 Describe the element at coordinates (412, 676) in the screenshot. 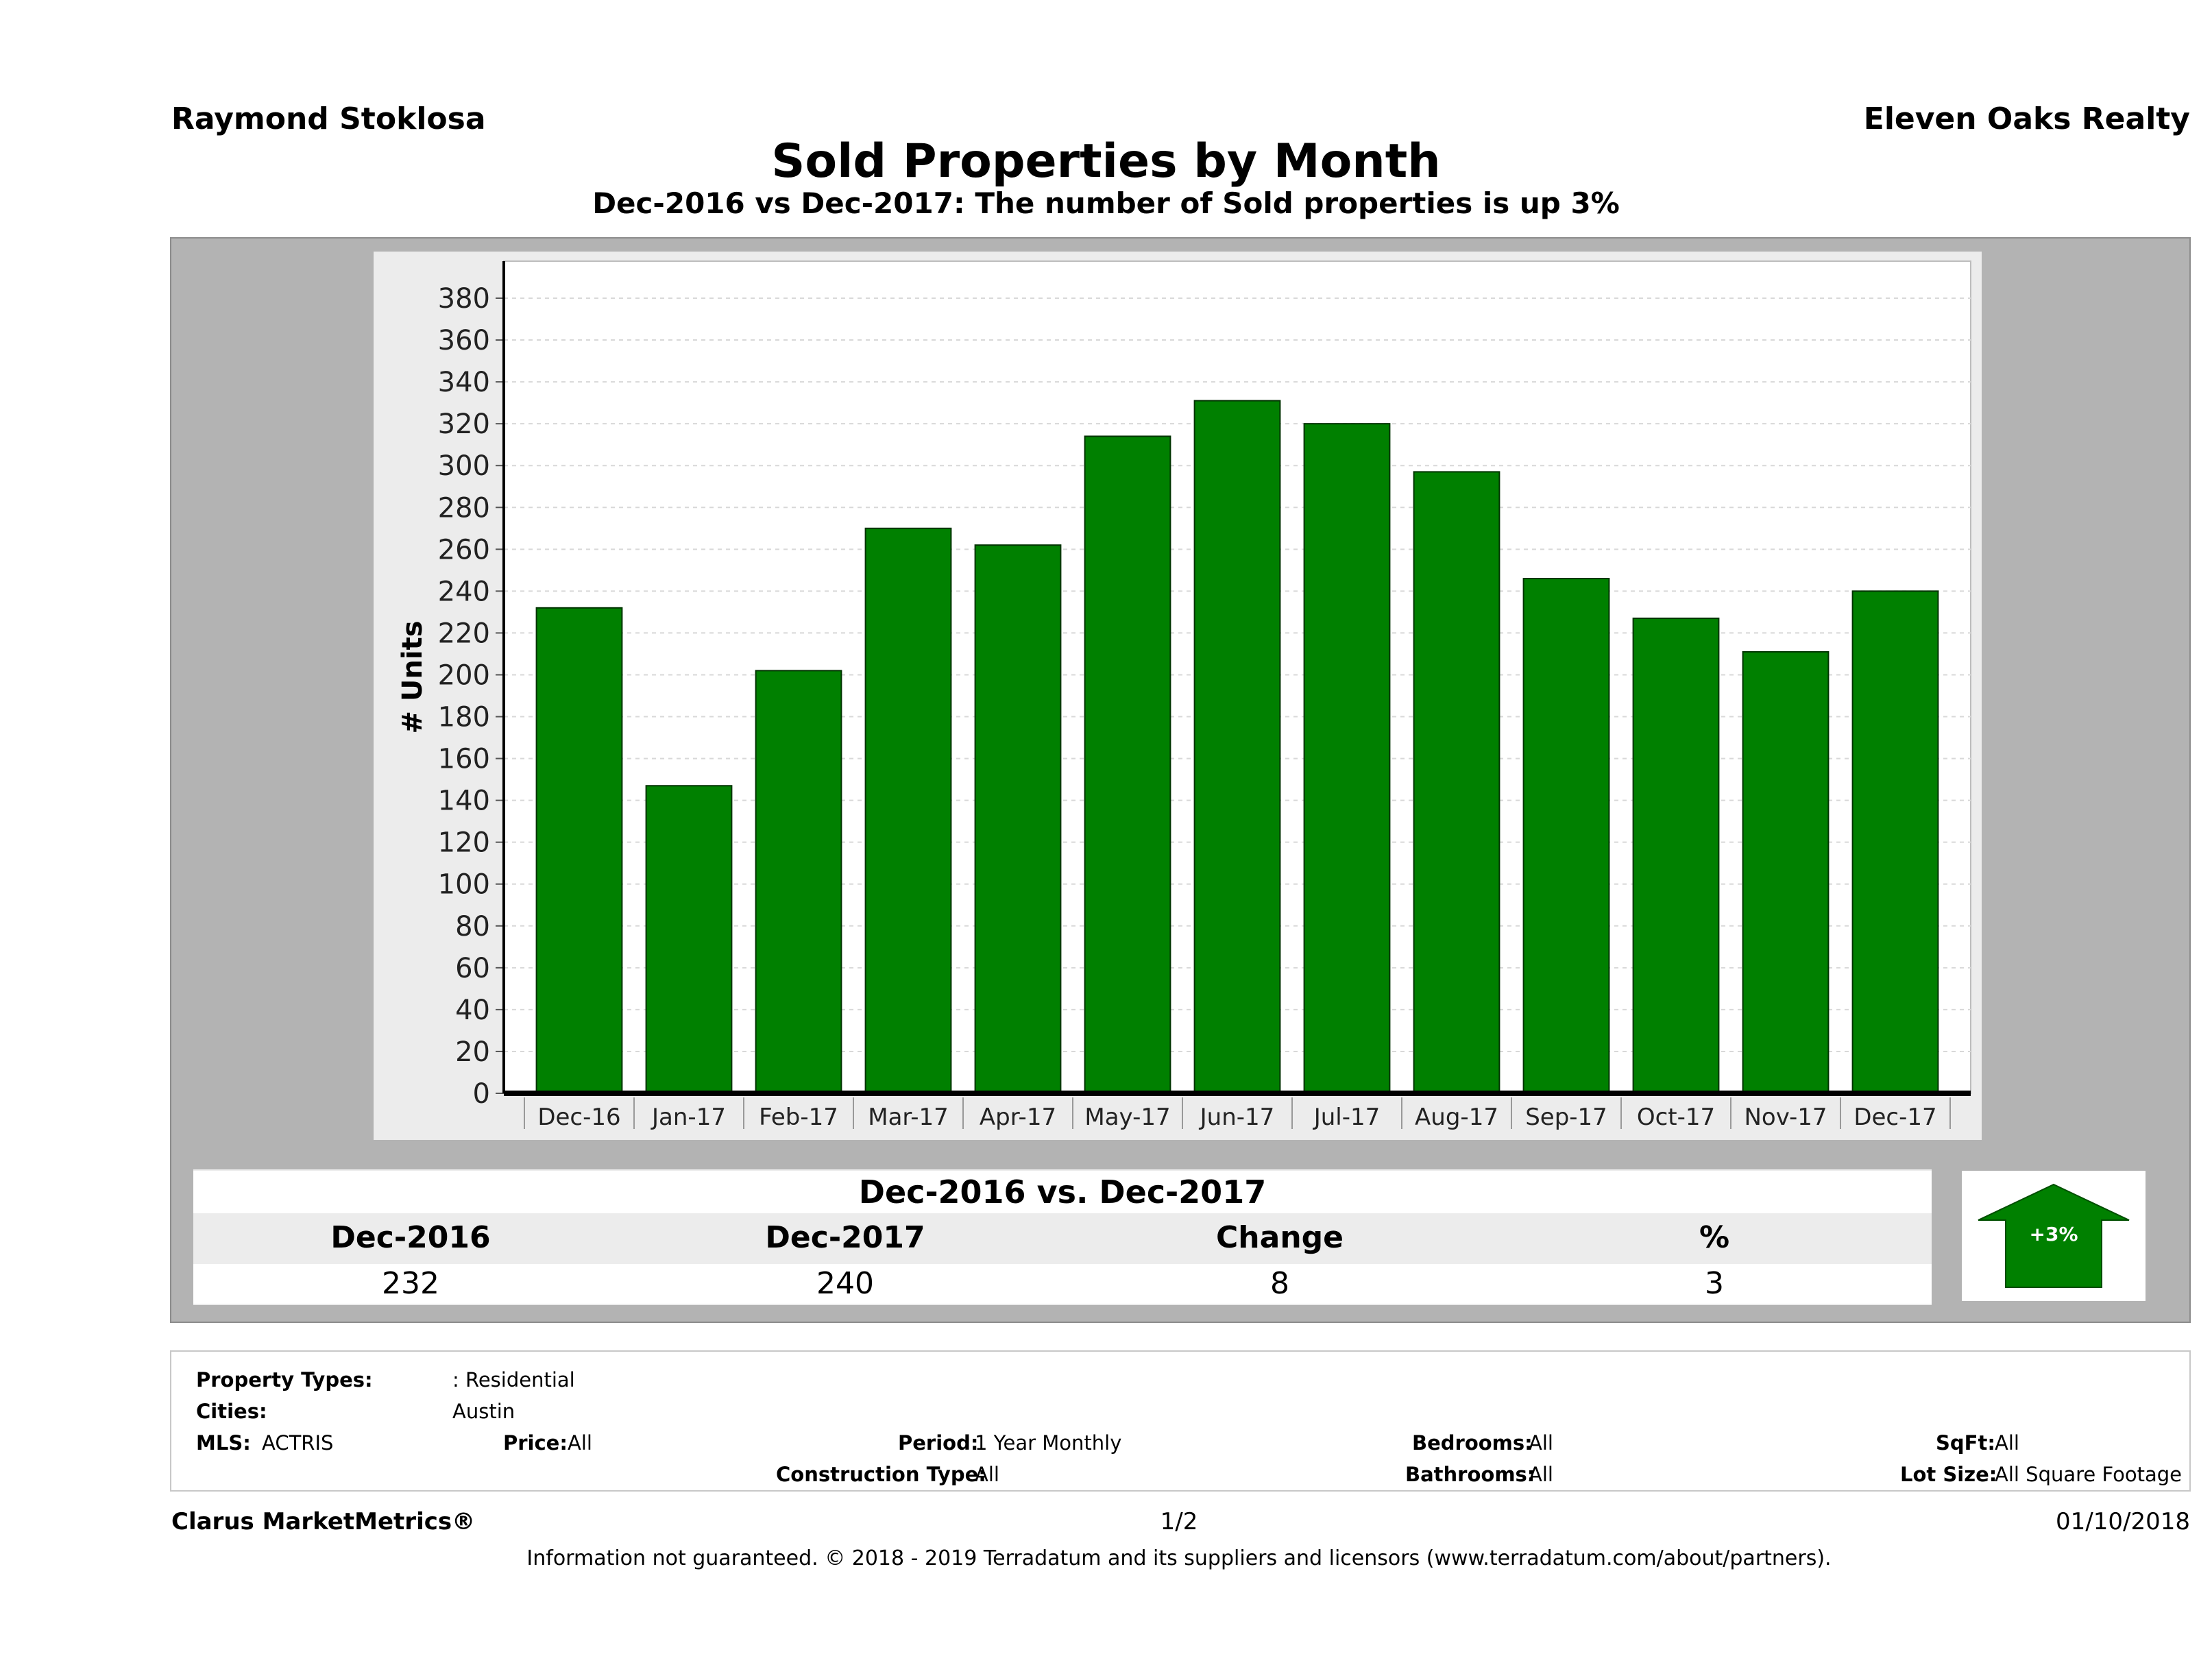

I see `y-axis-label: # Units` at that location.